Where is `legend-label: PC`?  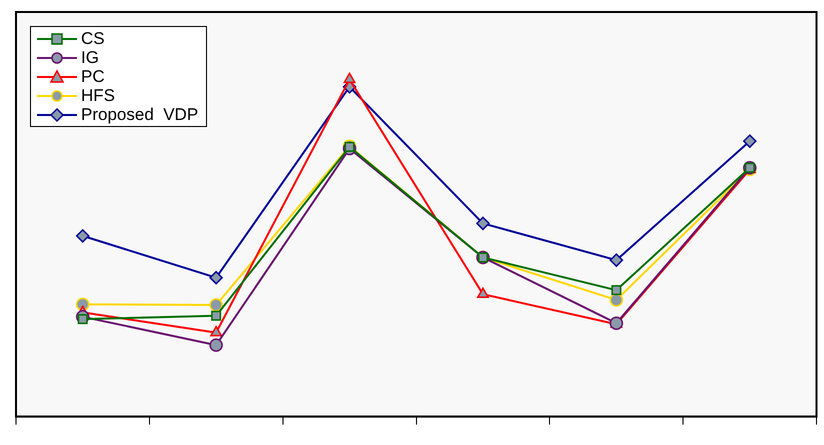
legend-label: PC is located at coordinates (93, 76).